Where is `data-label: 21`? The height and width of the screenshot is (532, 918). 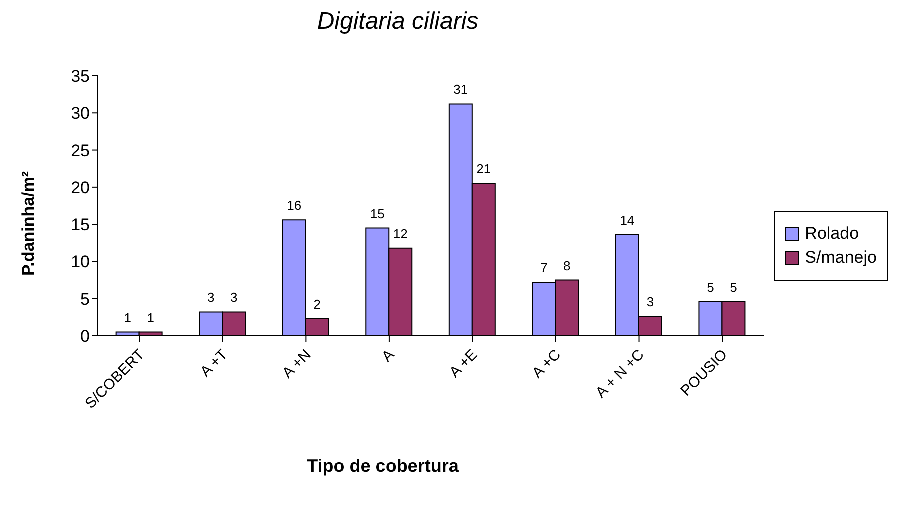
data-label: 21 is located at coordinates (484, 169).